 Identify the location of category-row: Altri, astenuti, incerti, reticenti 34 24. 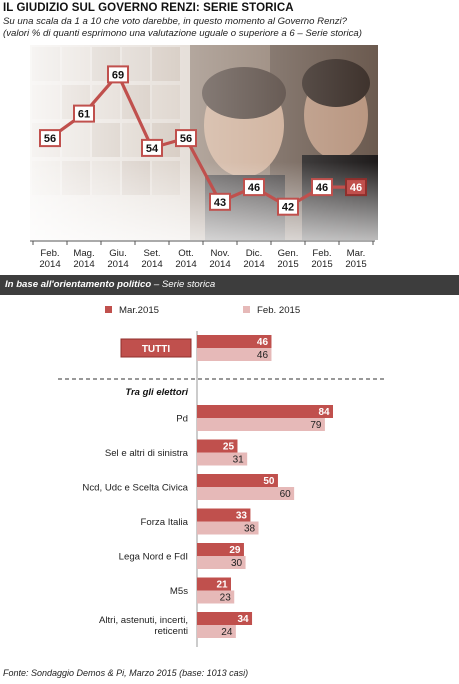
(176, 625).